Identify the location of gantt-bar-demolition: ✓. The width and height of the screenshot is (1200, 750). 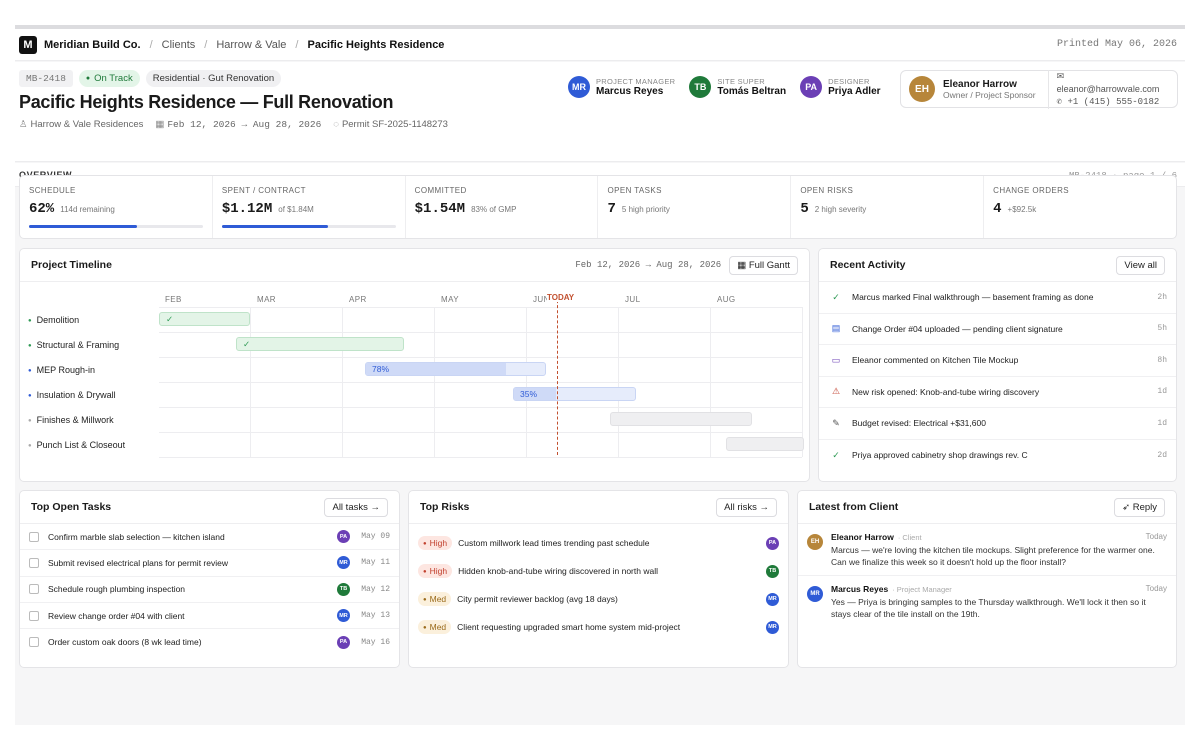
(204, 319).